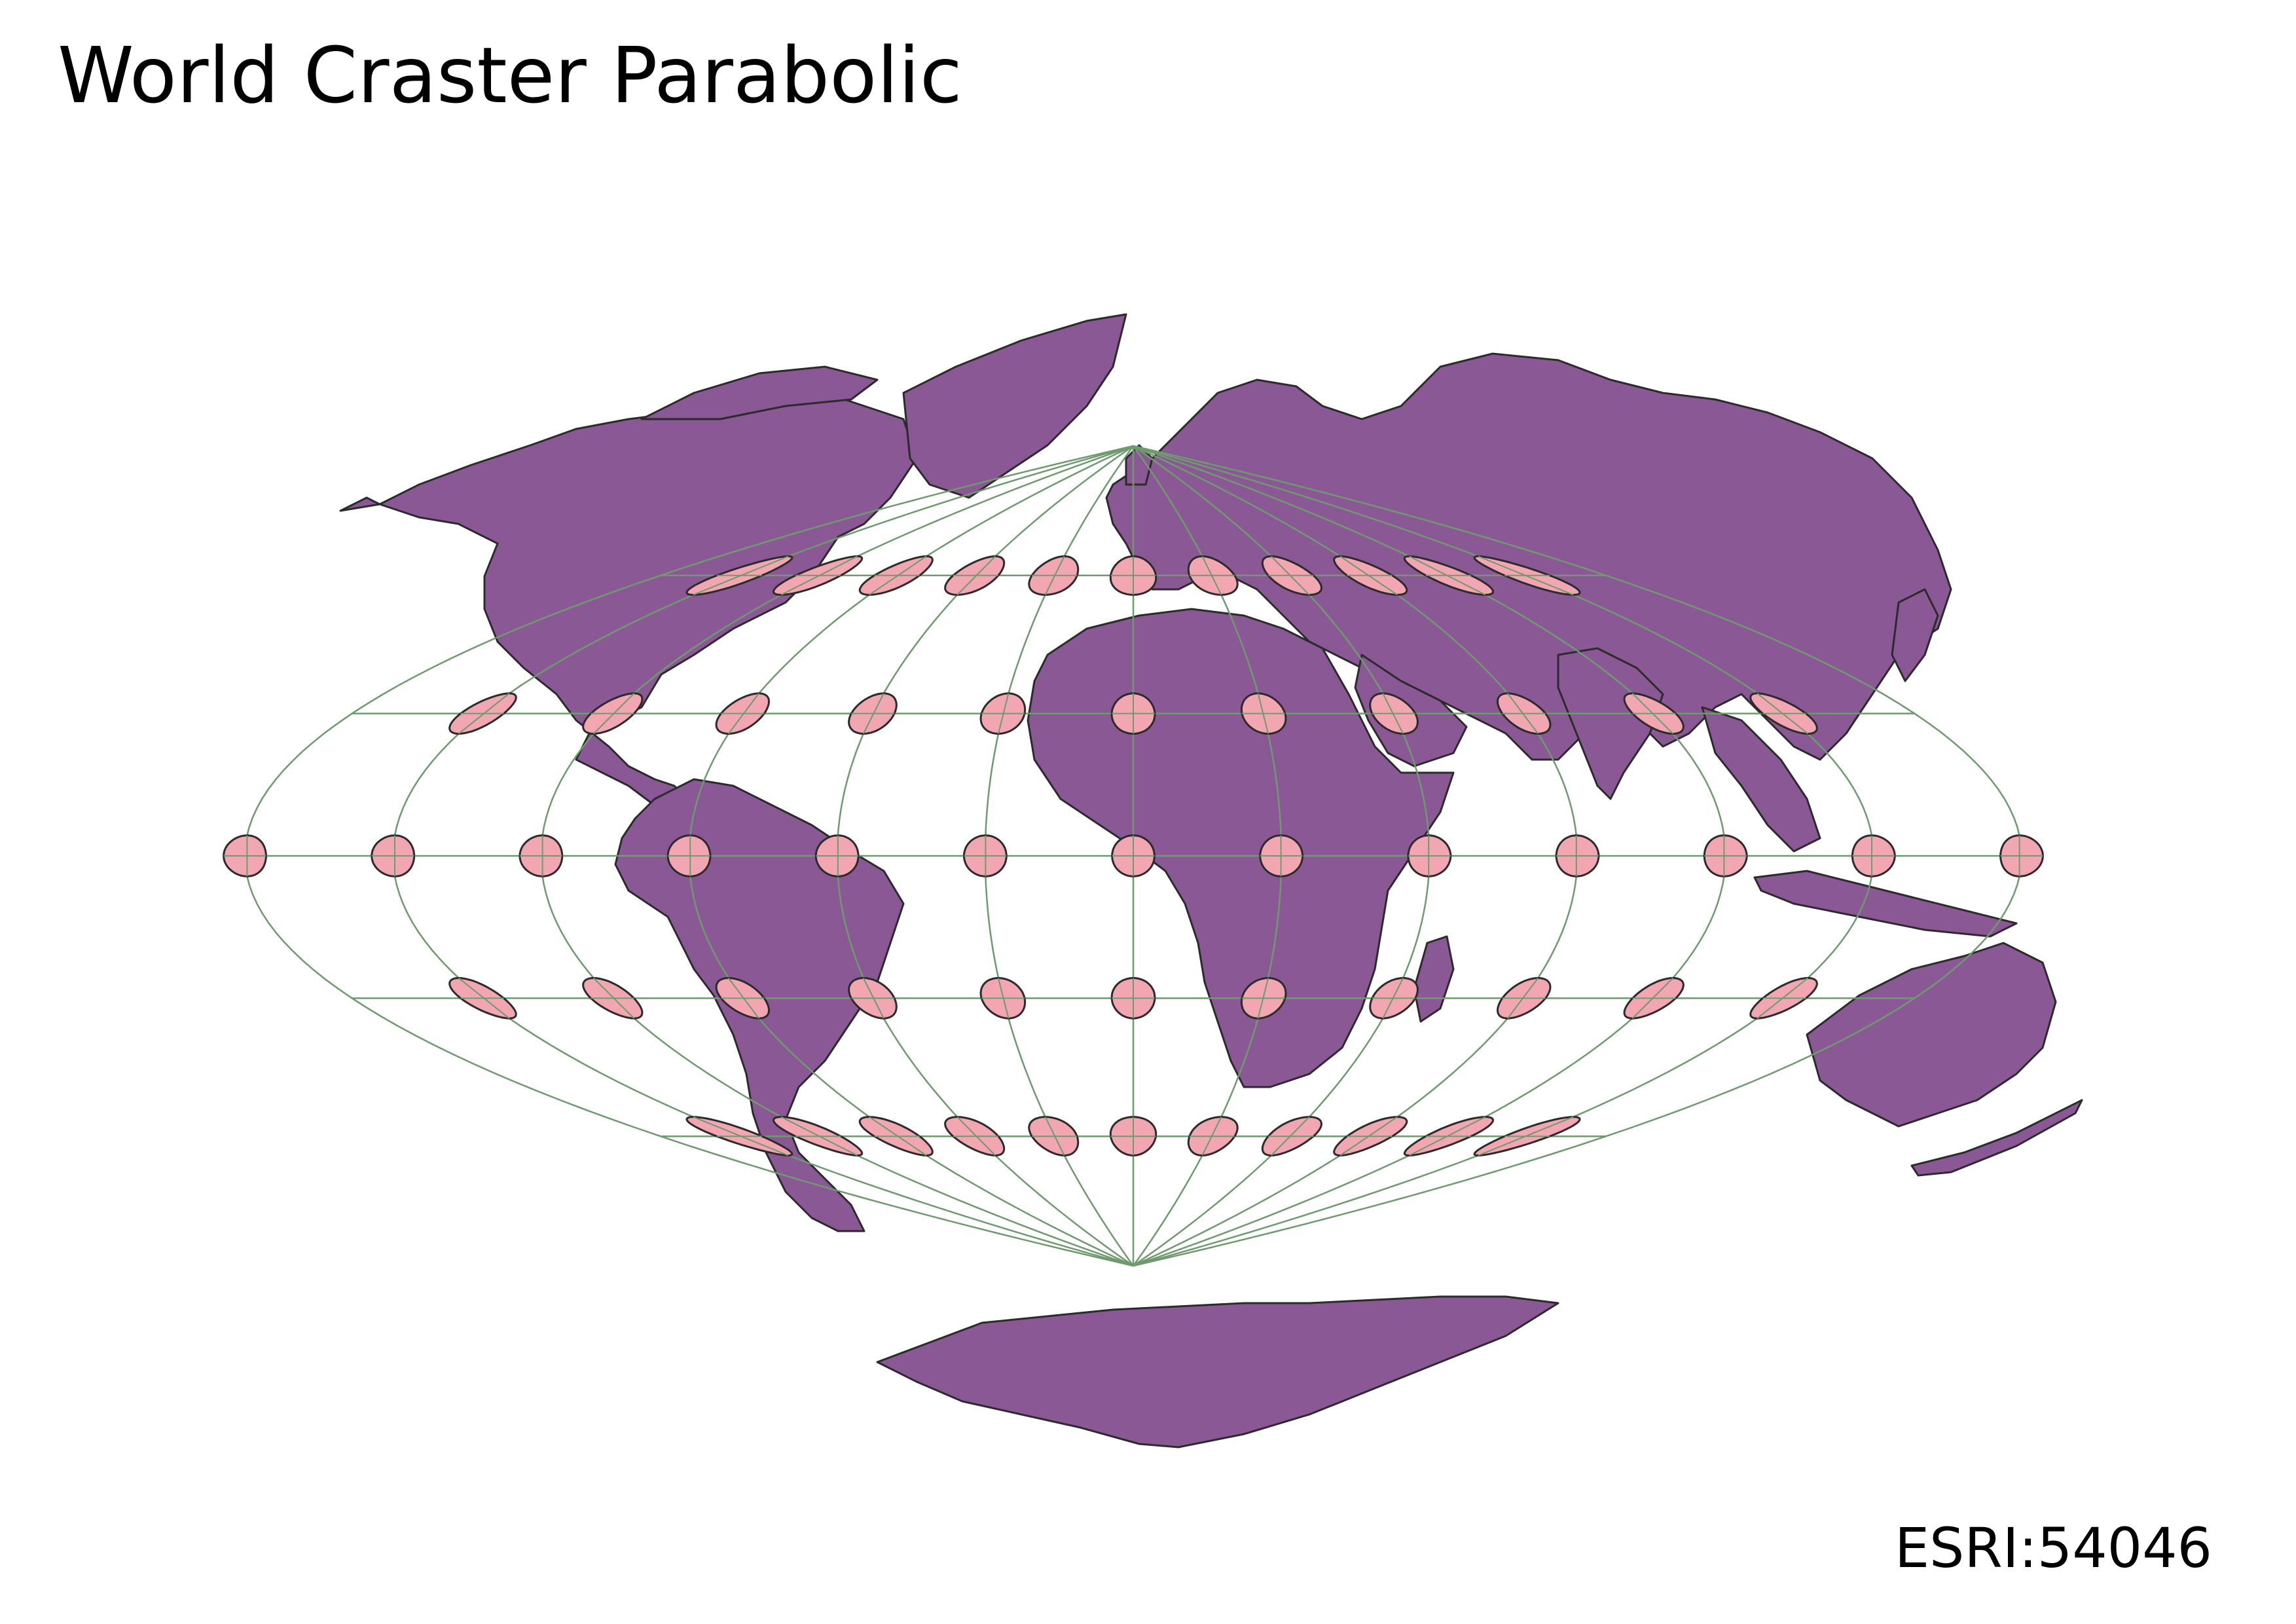  I want to click on landmass-japan, so click(1915, 635).